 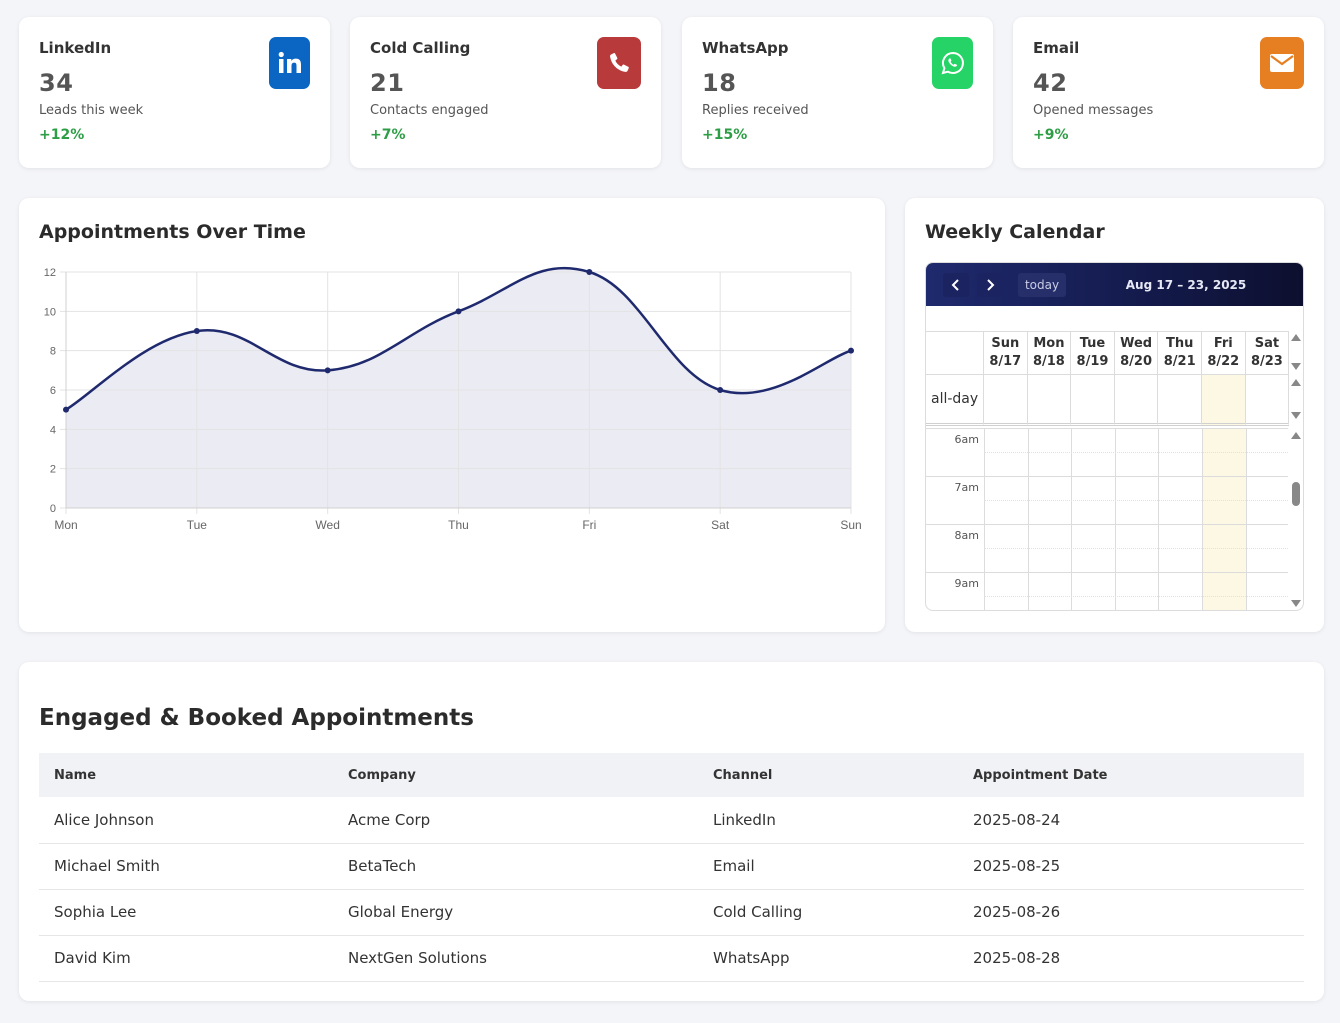 What do you see at coordinates (1179, 343) in the screenshot?
I see `day-name: Thu` at bounding box center [1179, 343].